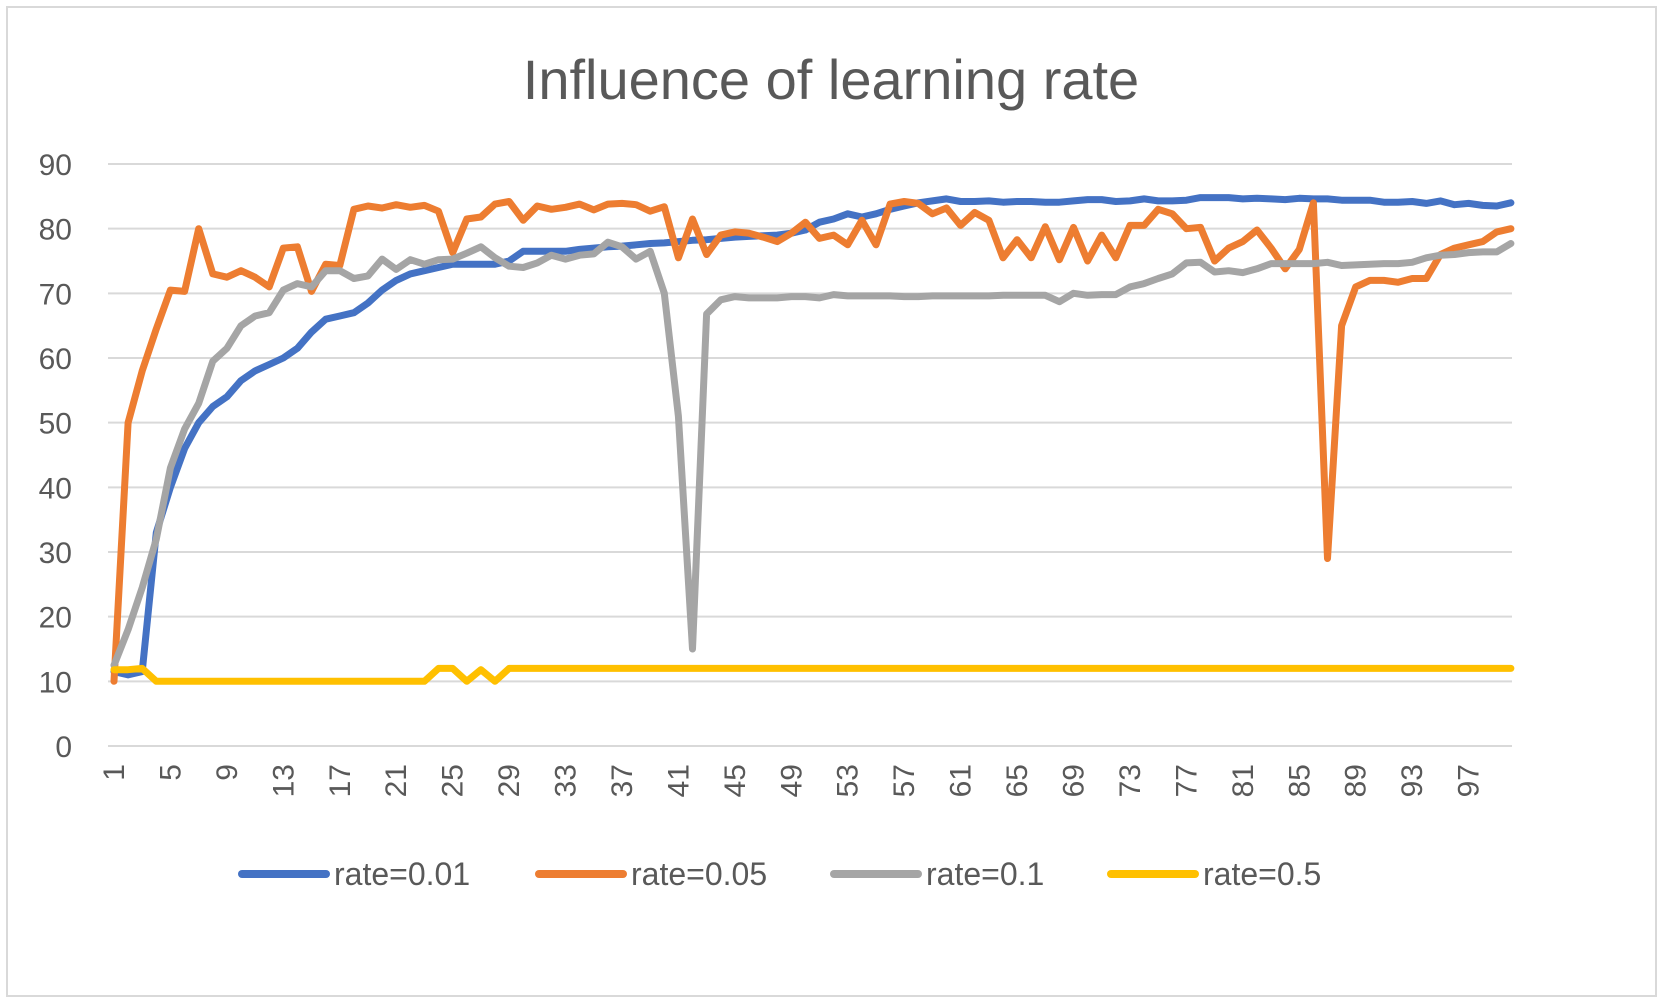 The width and height of the screenshot is (1663, 1003). I want to click on x-tick-label: 93, so click(1412, 780).